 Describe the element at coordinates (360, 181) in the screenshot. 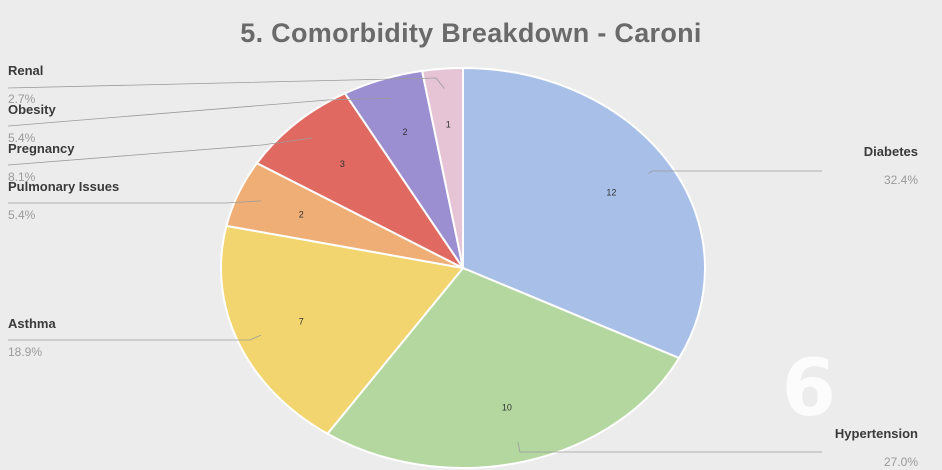

I see `pie-slice-pregnancy` at that location.